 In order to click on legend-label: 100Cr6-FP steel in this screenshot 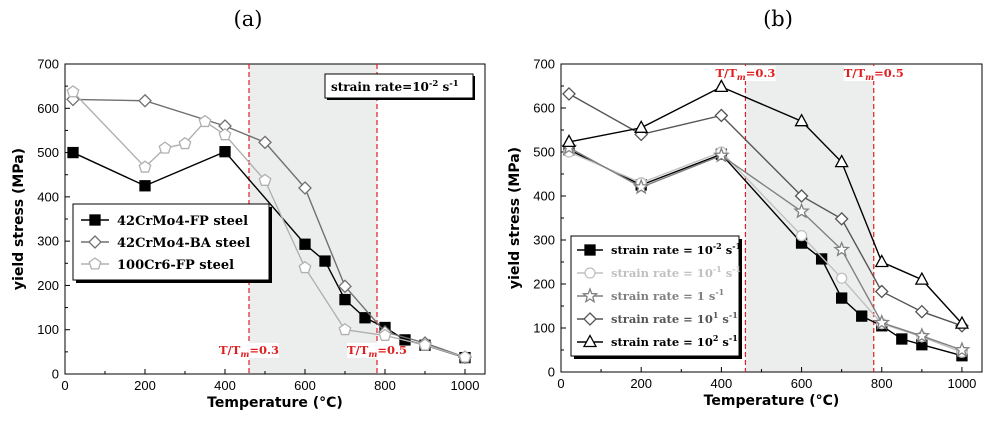, I will do `click(175, 265)`.